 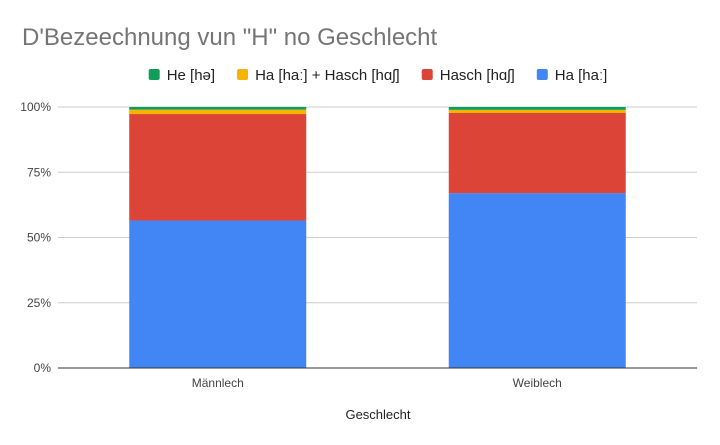 I want to click on x-axis-ticks: Männlech Weiblech, so click(x=377, y=383).